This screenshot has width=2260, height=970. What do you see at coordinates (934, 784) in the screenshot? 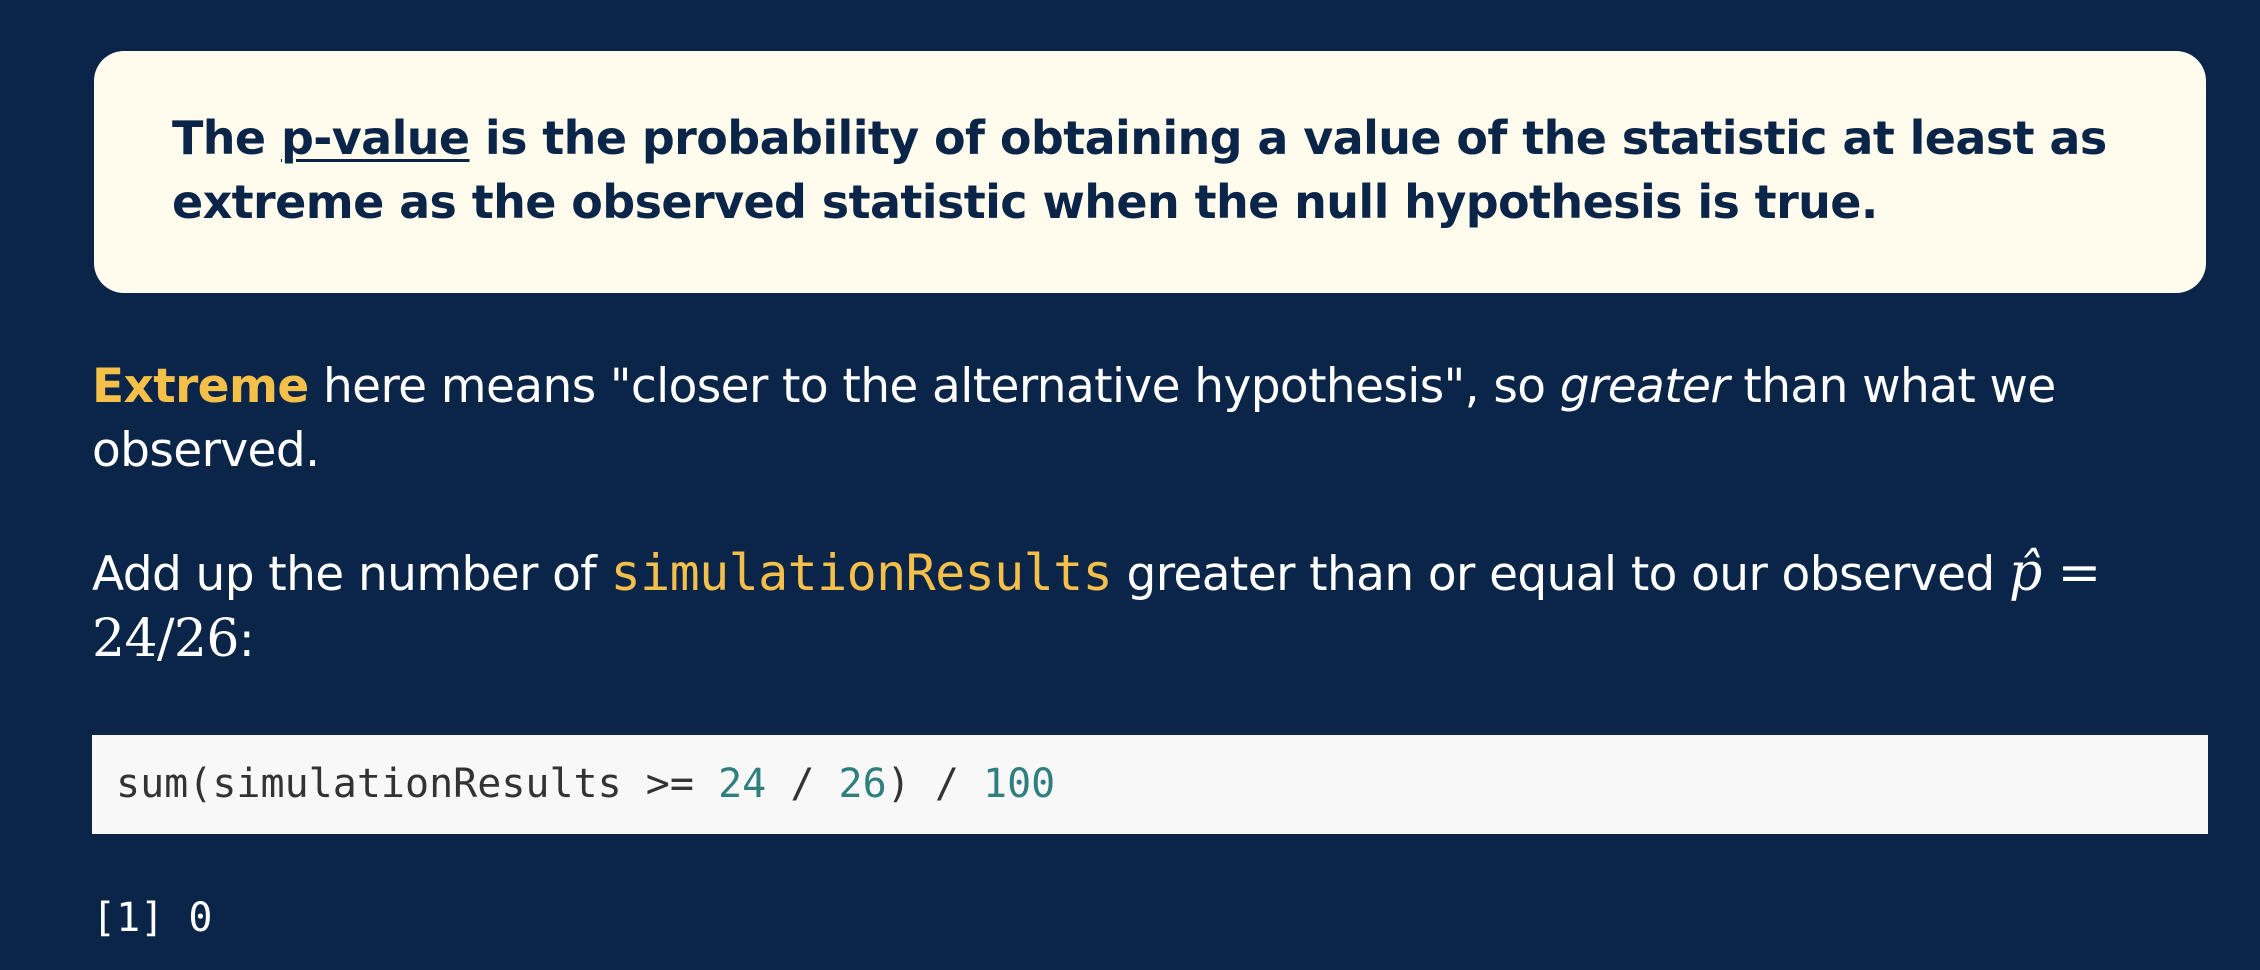
I see `code-part-3: ) /` at bounding box center [934, 784].